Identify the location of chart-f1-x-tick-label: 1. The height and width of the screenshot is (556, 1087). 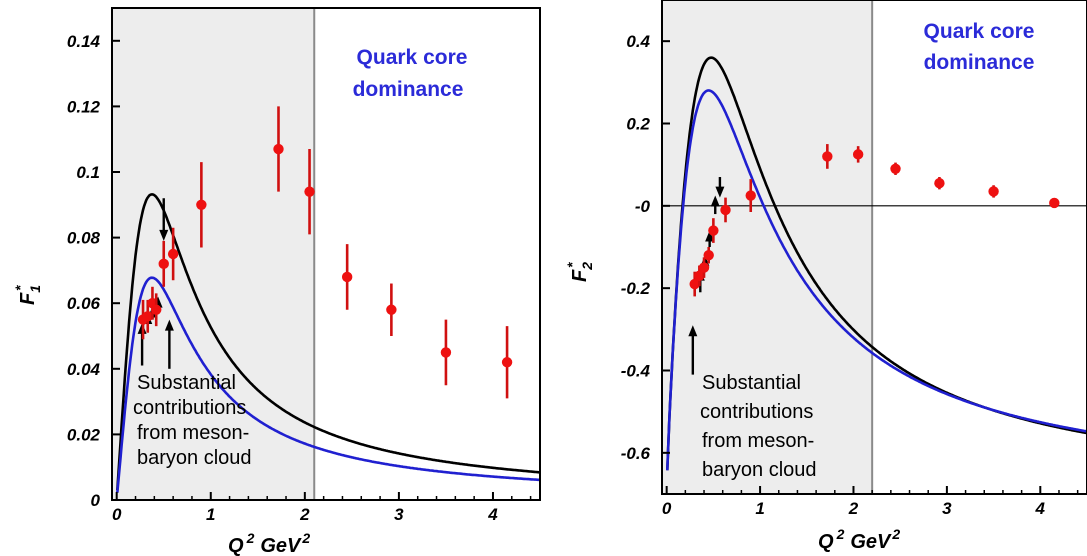
(210, 514).